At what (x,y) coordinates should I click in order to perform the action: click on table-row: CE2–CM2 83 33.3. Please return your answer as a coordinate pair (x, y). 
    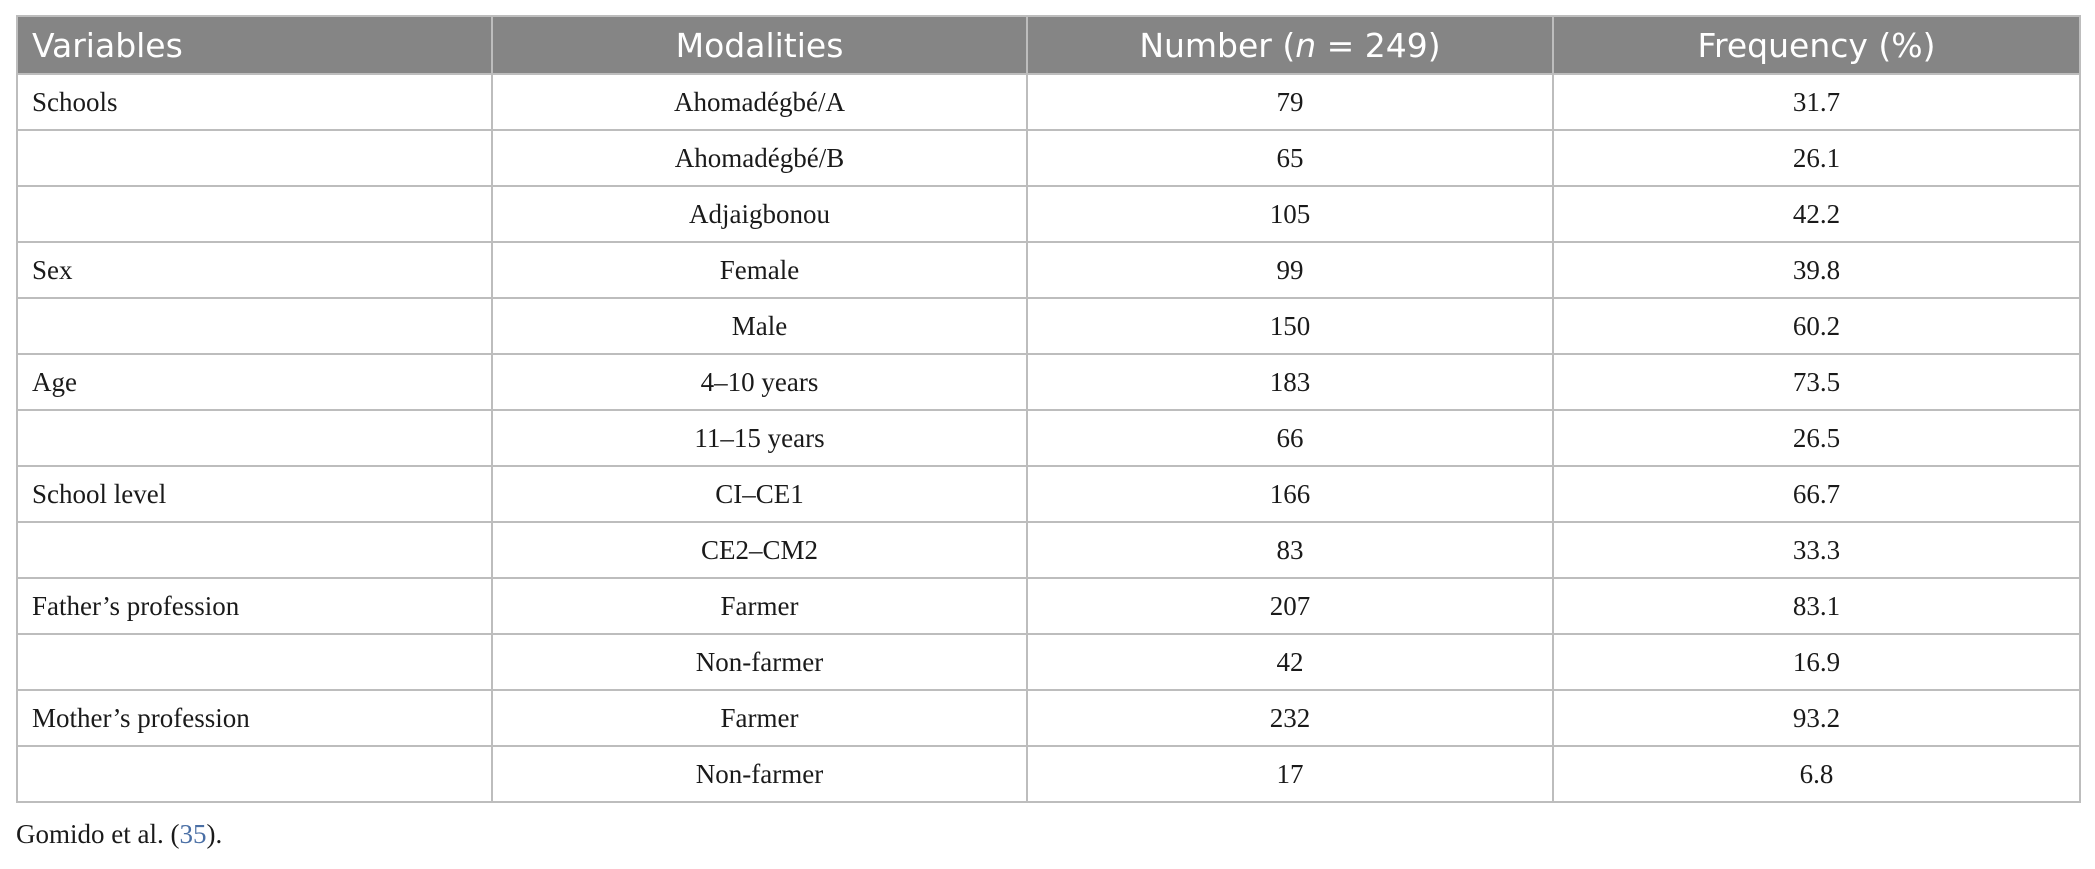
    Looking at the image, I should click on (1048, 550).